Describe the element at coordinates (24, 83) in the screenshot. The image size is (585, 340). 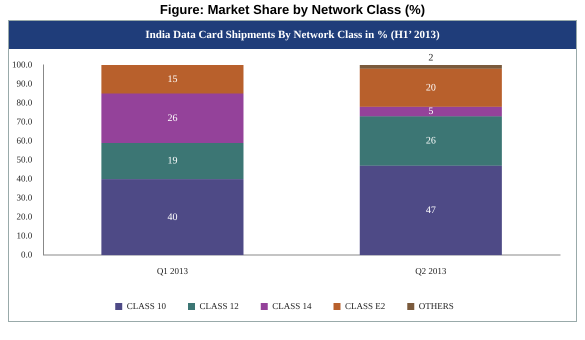
I see `y-tick-label: 90.0` at that location.